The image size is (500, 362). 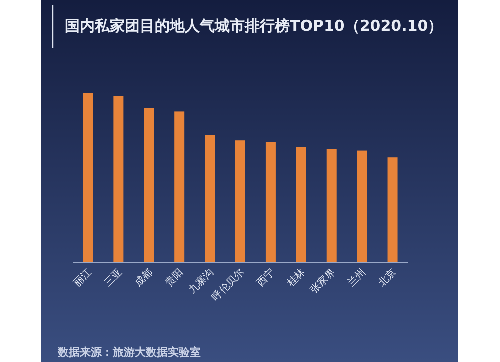 I want to click on x-tick-label: 兰州, so click(x=357, y=278).